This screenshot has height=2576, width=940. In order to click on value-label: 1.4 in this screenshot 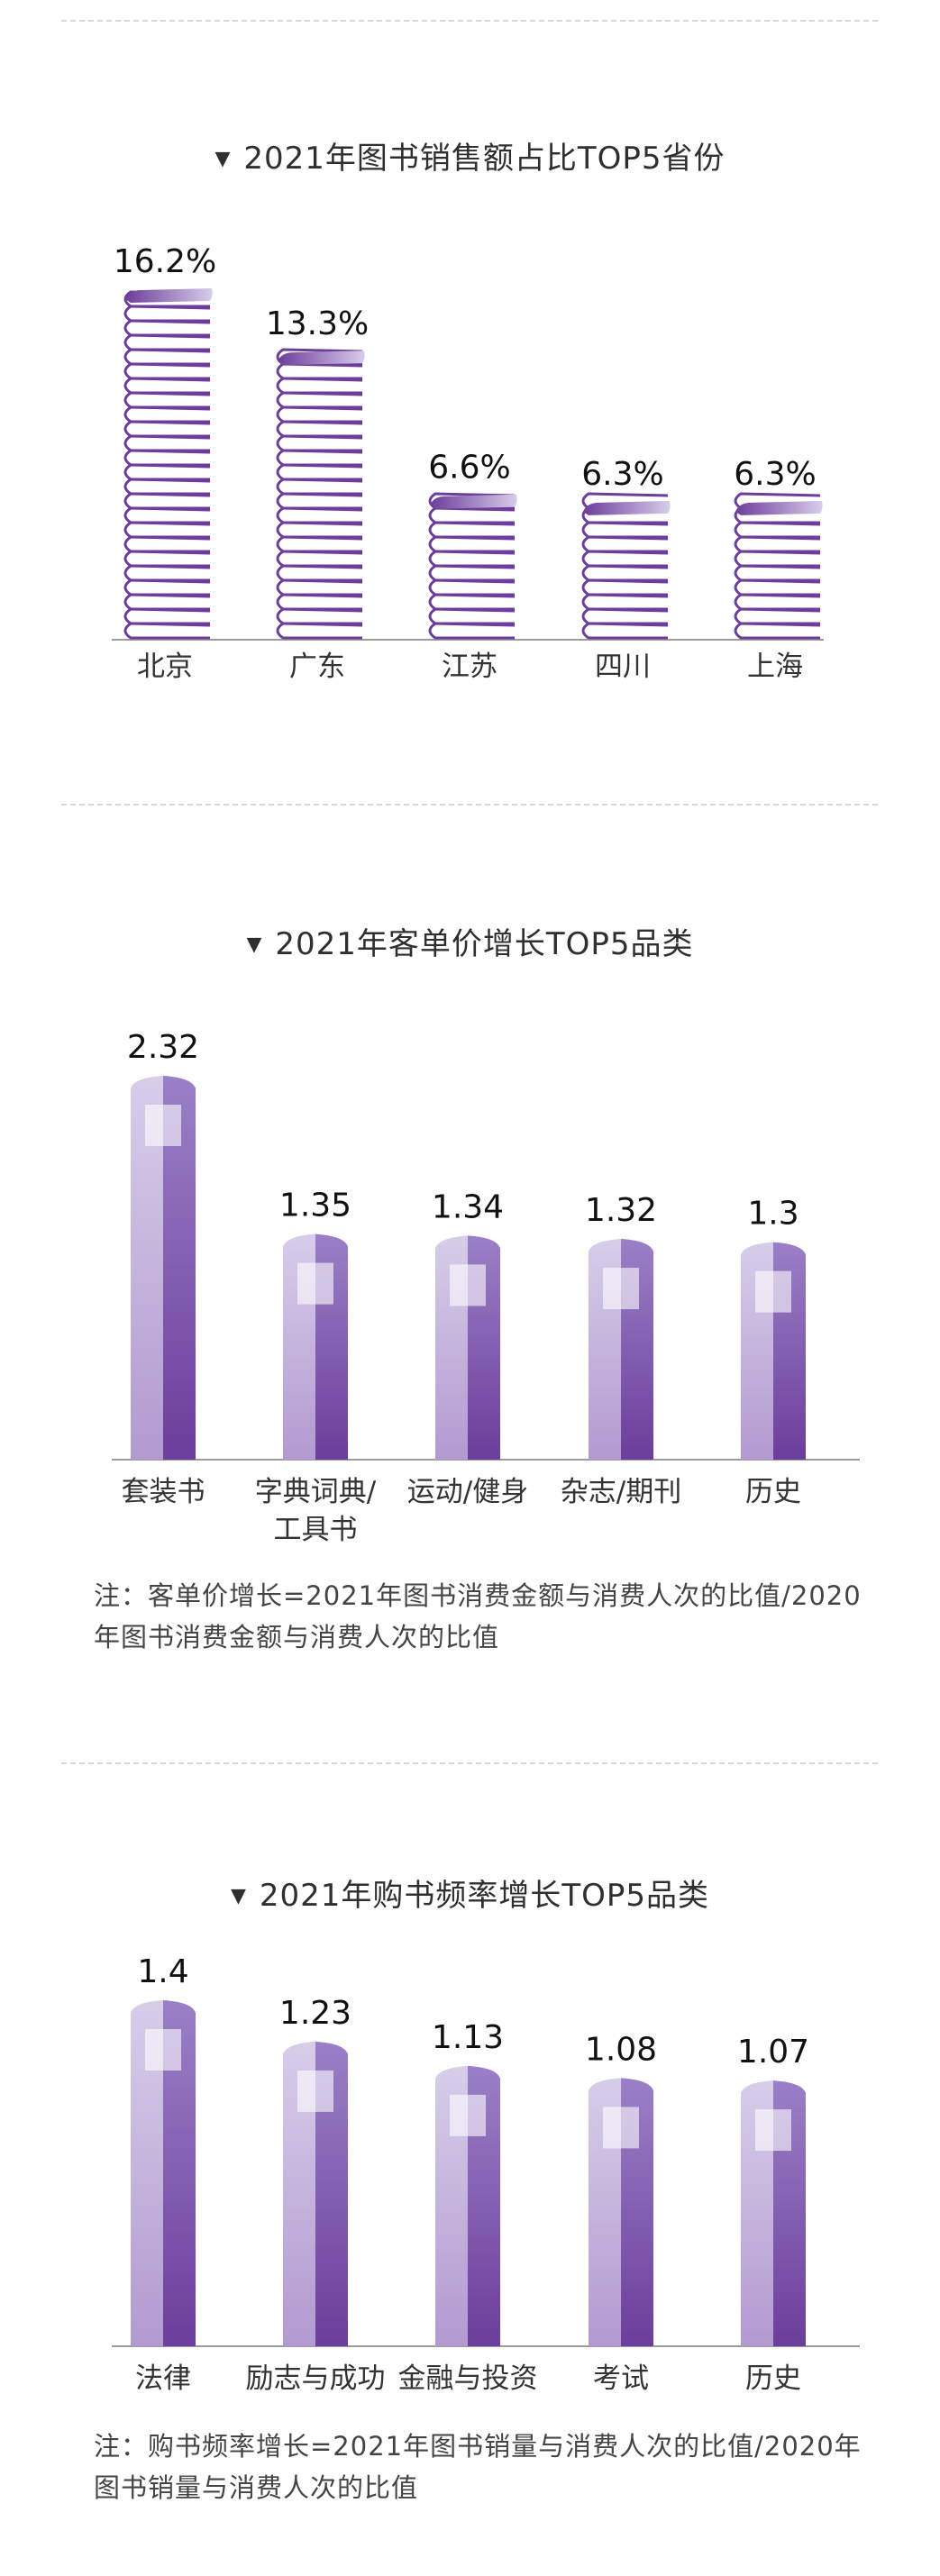, I will do `click(162, 1971)`.